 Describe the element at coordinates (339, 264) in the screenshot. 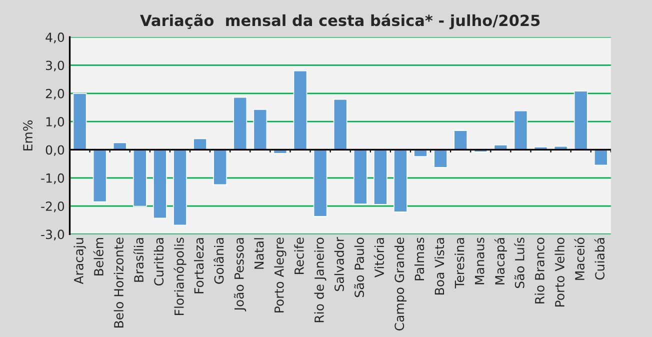

I see `x-tick-label: Salvador` at that location.